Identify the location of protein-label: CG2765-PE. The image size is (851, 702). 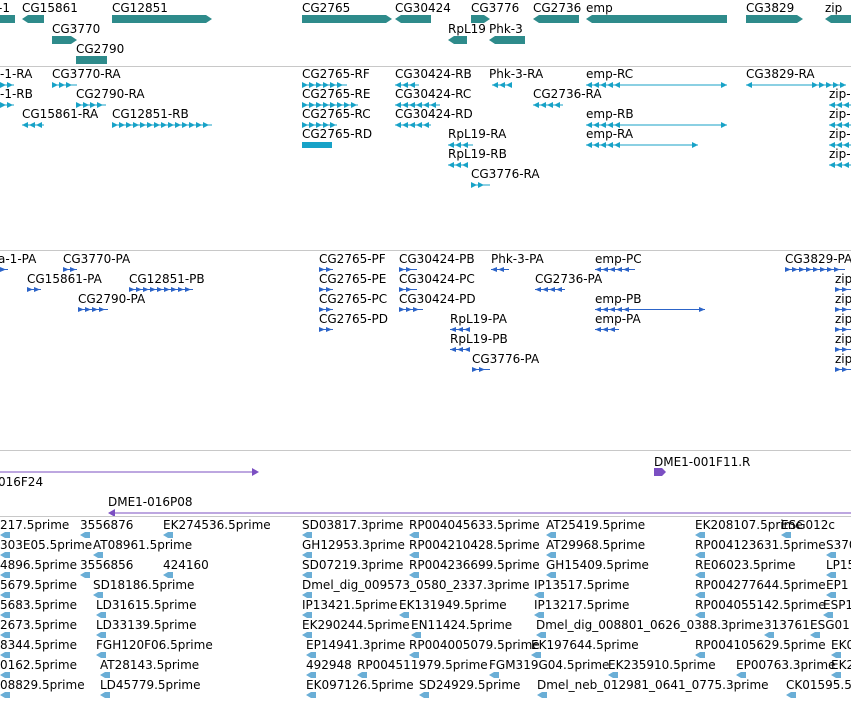
(353, 279).